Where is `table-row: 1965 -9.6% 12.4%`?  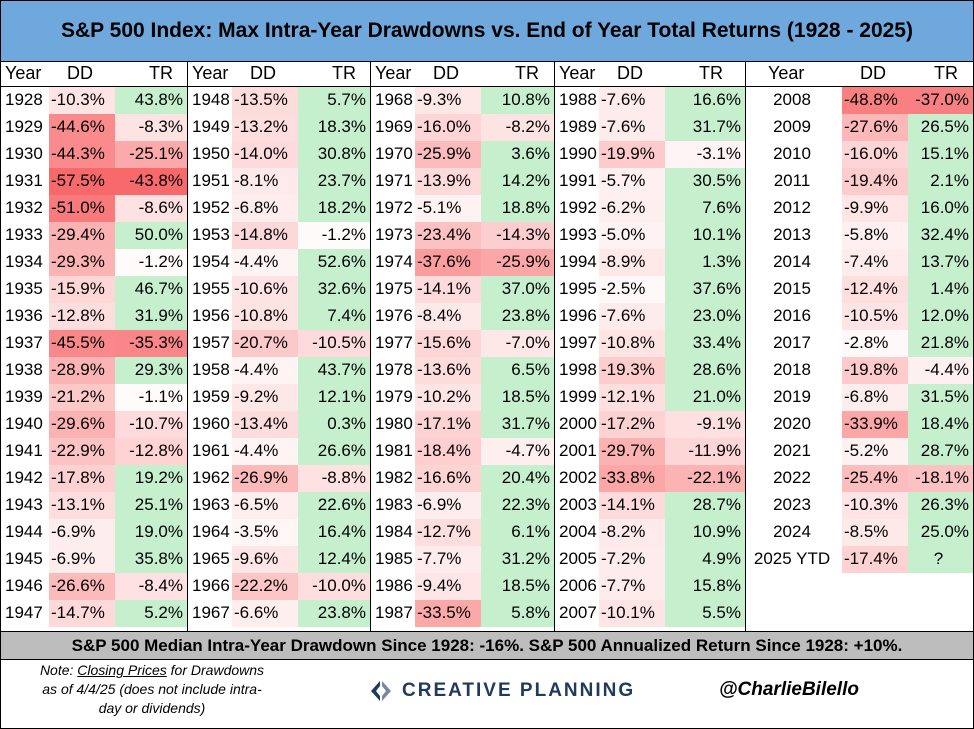 table-row: 1965 -9.6% 12.4% is located at coordinates (279, 559).